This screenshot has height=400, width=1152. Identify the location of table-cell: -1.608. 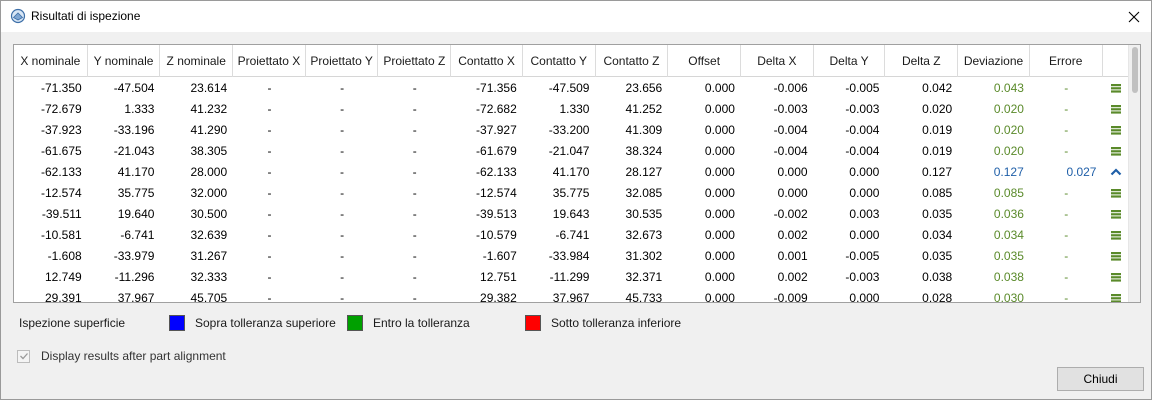
(64, 255).